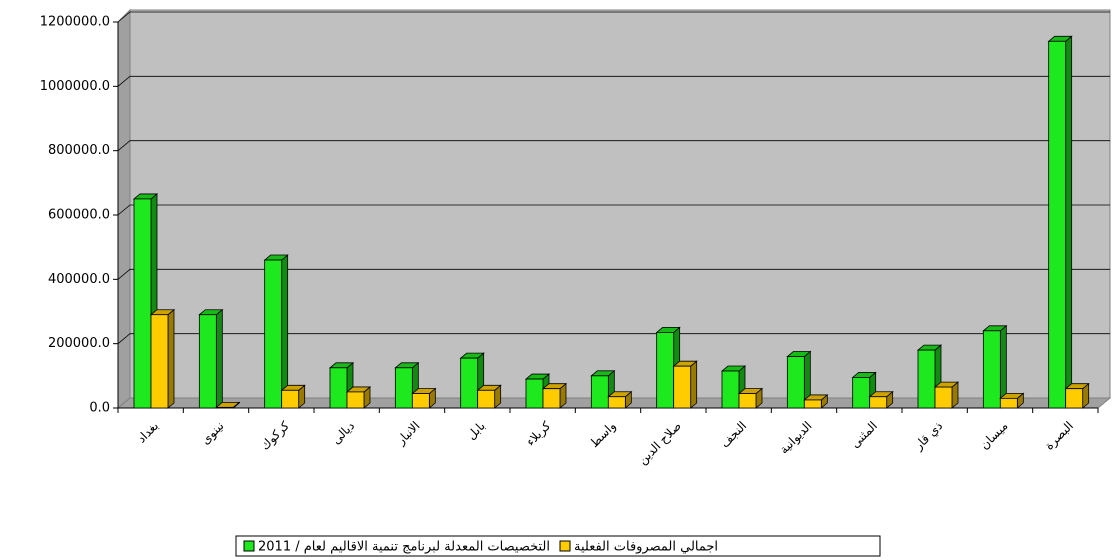  What do you see at coordinates (99, 408) in the screenshot?
I see `y-tick-label: 0.0` at bounding box center [99, 408].